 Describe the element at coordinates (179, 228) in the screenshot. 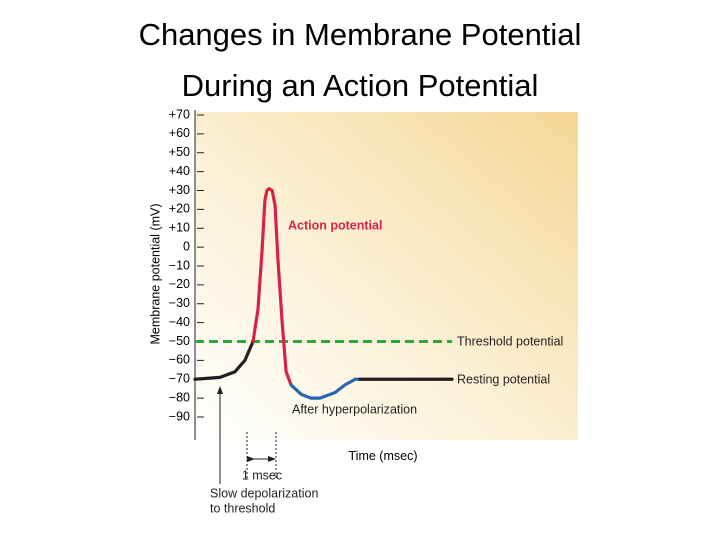

I see `y-tick-label: +10` at that location.